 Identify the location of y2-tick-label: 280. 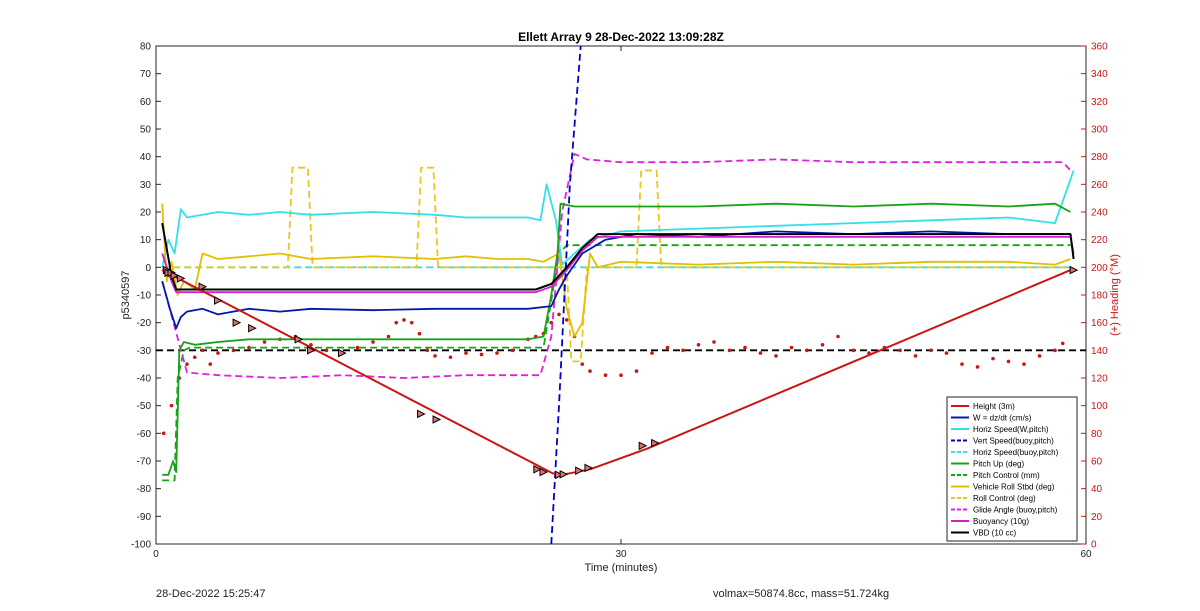
(1099, 157).